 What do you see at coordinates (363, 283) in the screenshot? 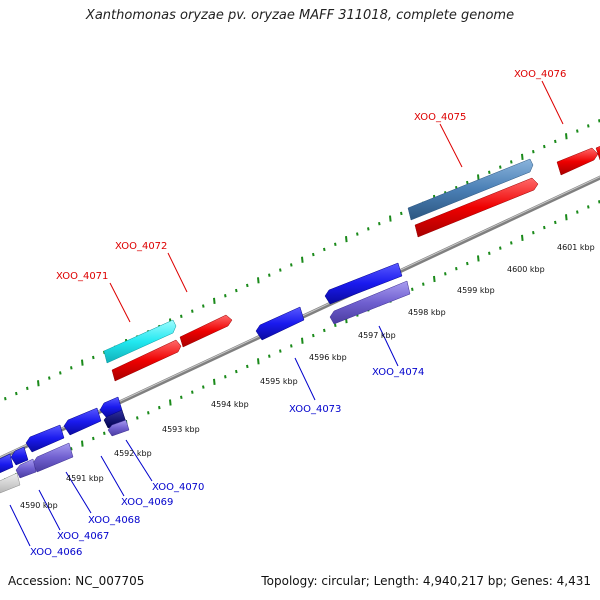
I see `gene-xoo-4074-upper` at bounding box center [363, 283].